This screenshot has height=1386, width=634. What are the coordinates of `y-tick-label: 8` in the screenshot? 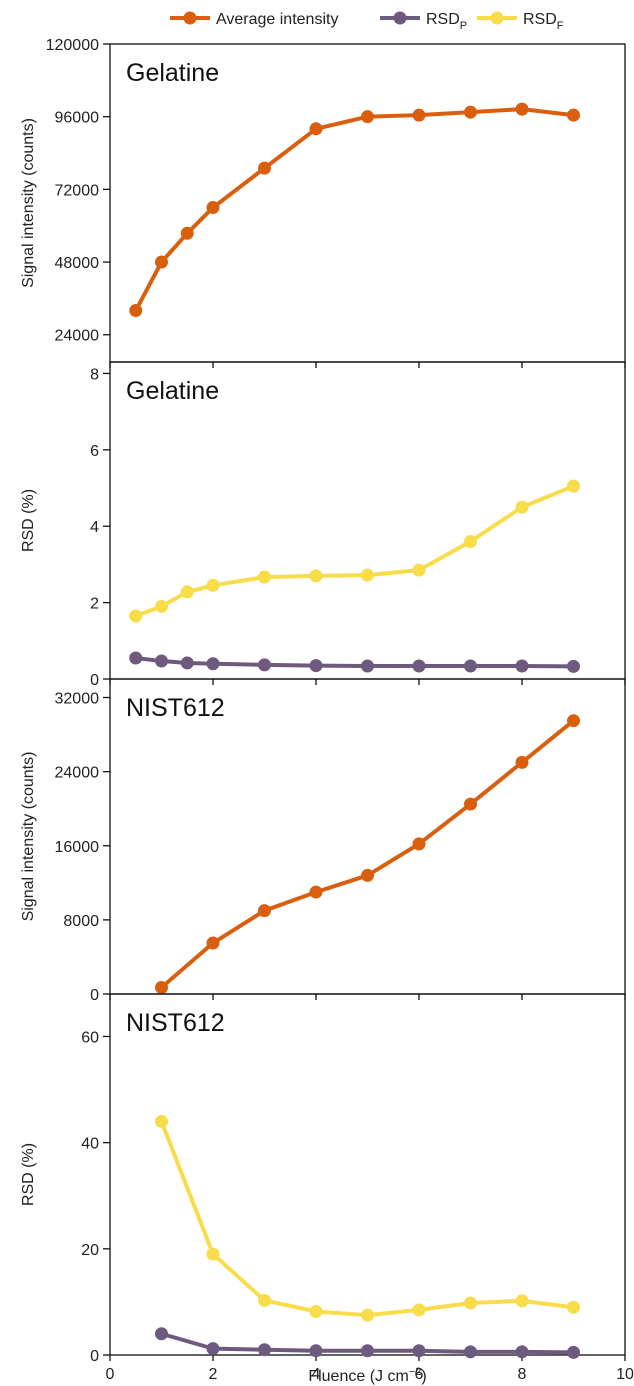 It's located at (94, 374).